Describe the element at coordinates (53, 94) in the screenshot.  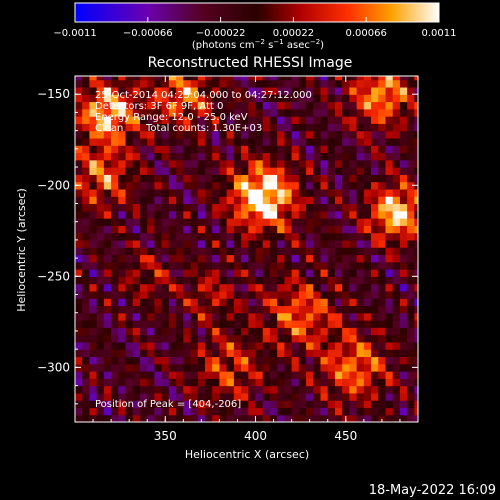
I see `y-tick-label: −150` at that location.